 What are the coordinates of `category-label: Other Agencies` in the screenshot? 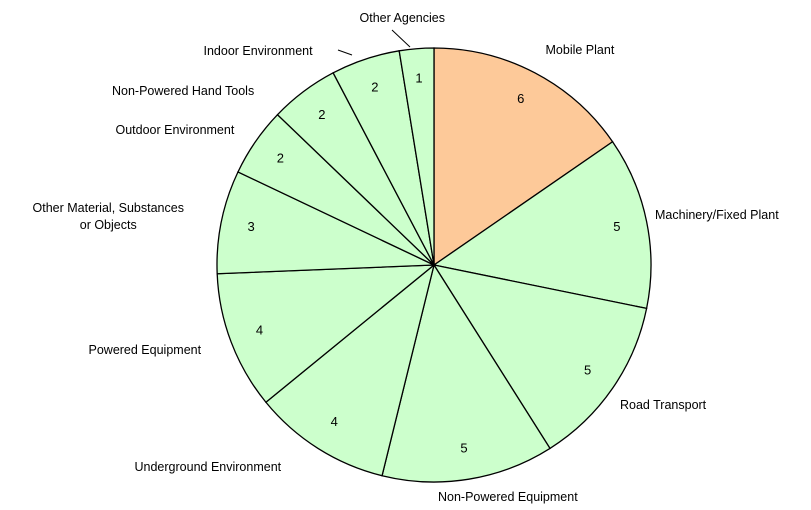 It's located at (402, 17).